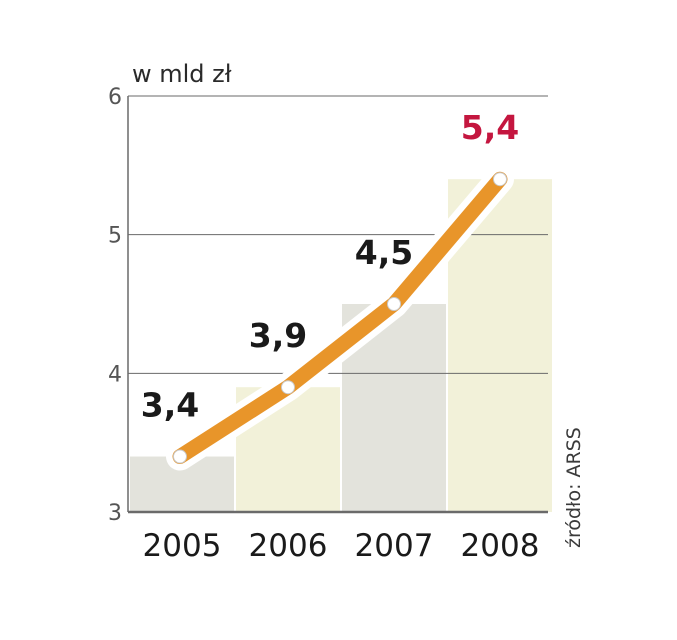 This screenshot has width=677, height=640. Describe the element at coordinates (394, 546) in the screenshot. I see `x-tick-label: 2007` at that location.